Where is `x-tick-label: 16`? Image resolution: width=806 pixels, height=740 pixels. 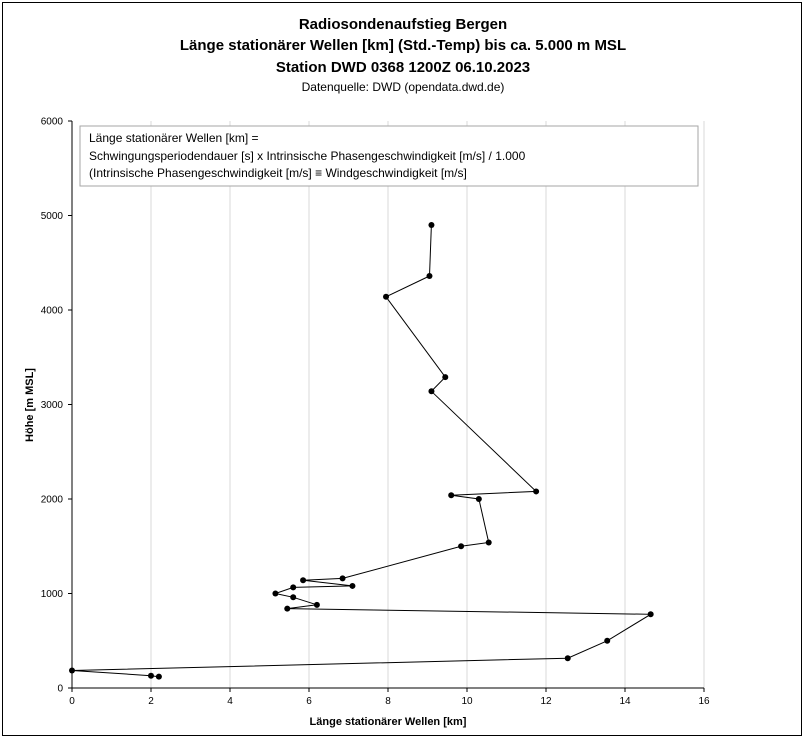
x-tick-label: 16 is located at coordinates (704, 701).